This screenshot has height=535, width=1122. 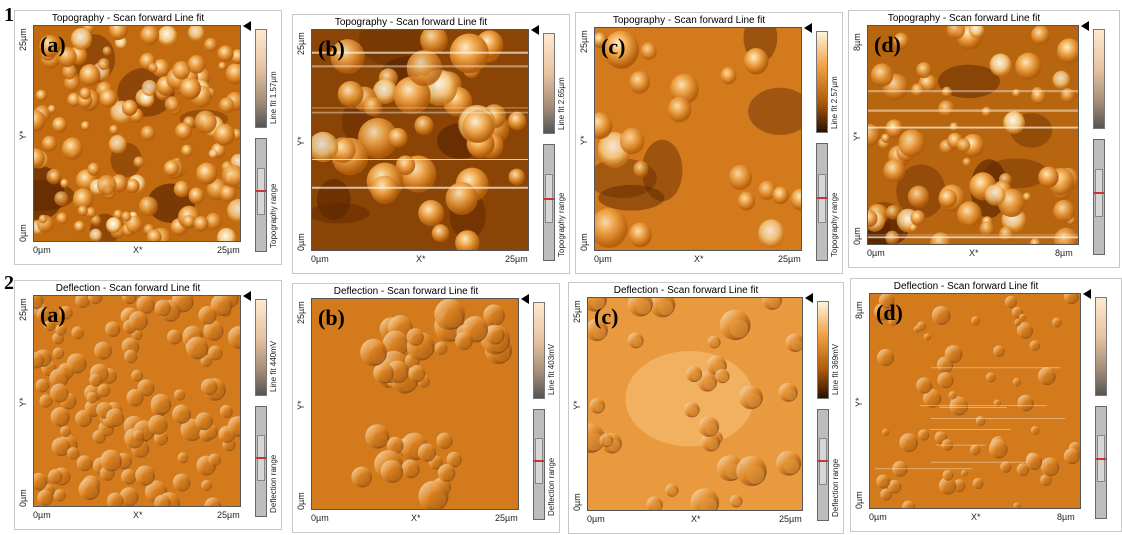 What do you see at coordinates (9, 15) in the screenshot?
I see `row-number-1: 1` at bounding box center [9, 15].